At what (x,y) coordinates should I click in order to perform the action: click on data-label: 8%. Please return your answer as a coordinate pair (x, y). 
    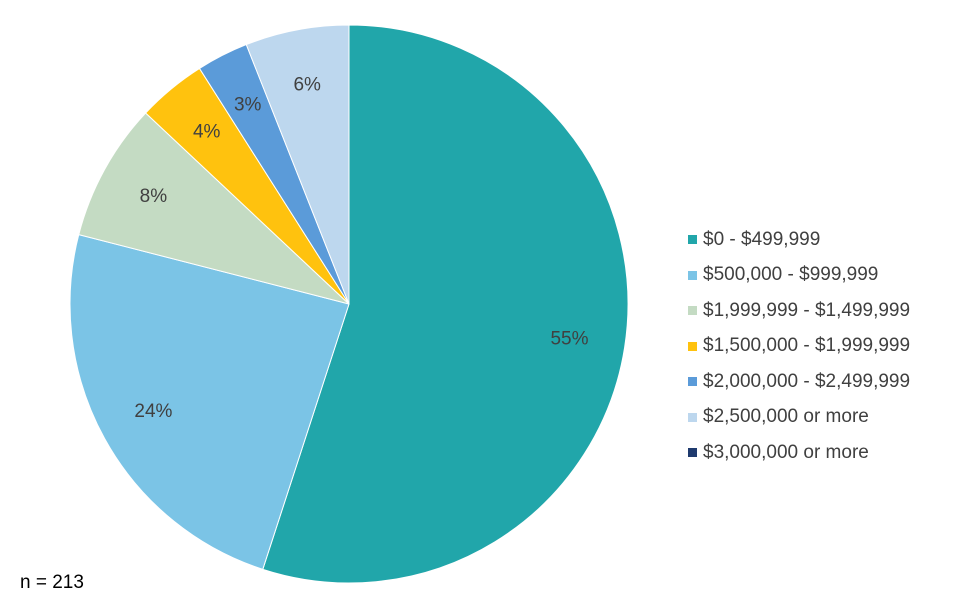
    Looking at the image, I should click on (154, 196).